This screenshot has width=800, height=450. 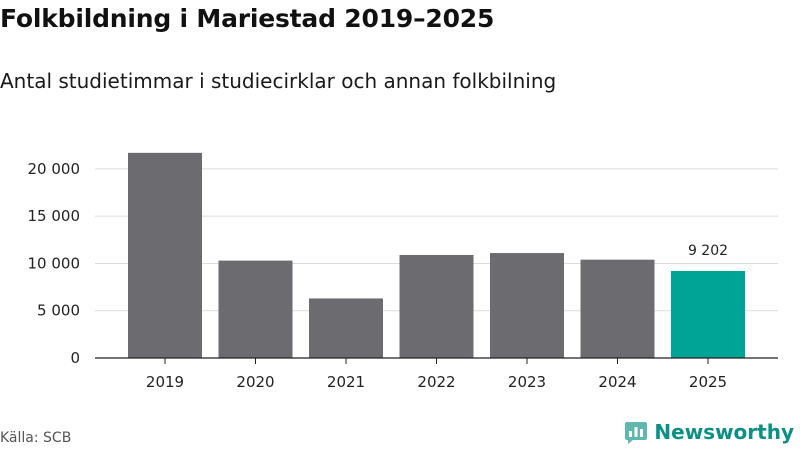 I want to click on source-label: Källa: SCB, so click(x=36, y=438).